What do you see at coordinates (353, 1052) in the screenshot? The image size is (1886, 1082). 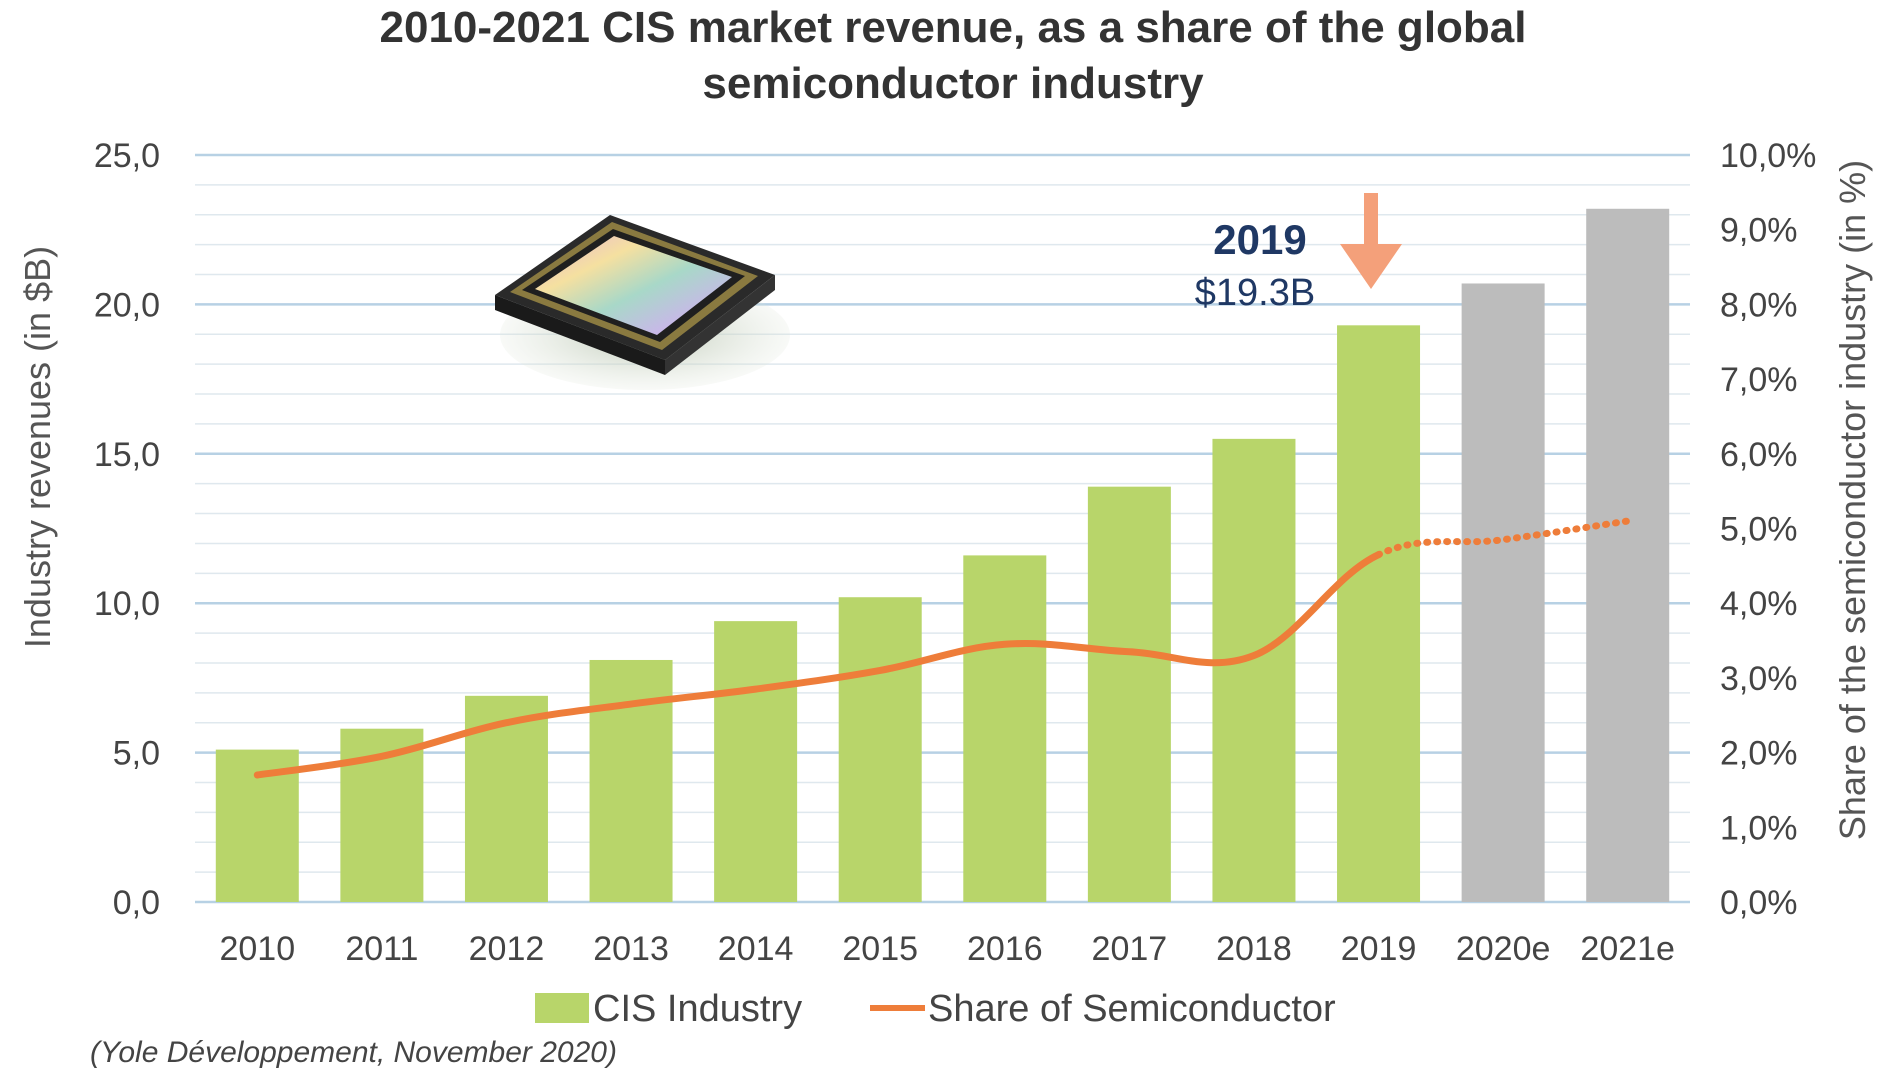 I see `source-note: (Yole Développement, November 2020)` at bounding box center [353, 1052].